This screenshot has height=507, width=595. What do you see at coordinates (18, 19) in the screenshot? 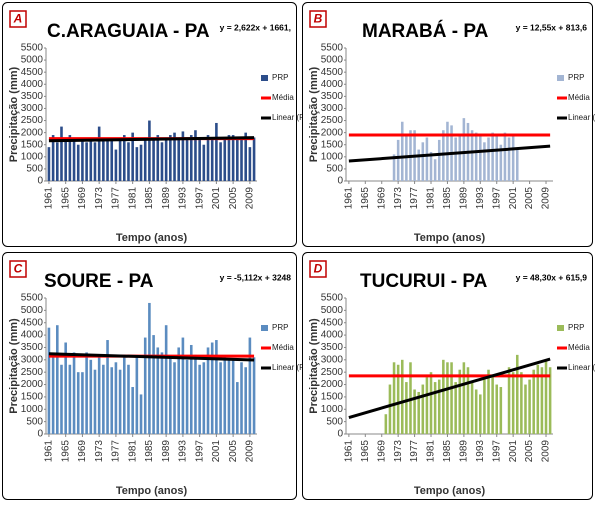
I see `panel-letter: A` at bounding box center [18, 19].